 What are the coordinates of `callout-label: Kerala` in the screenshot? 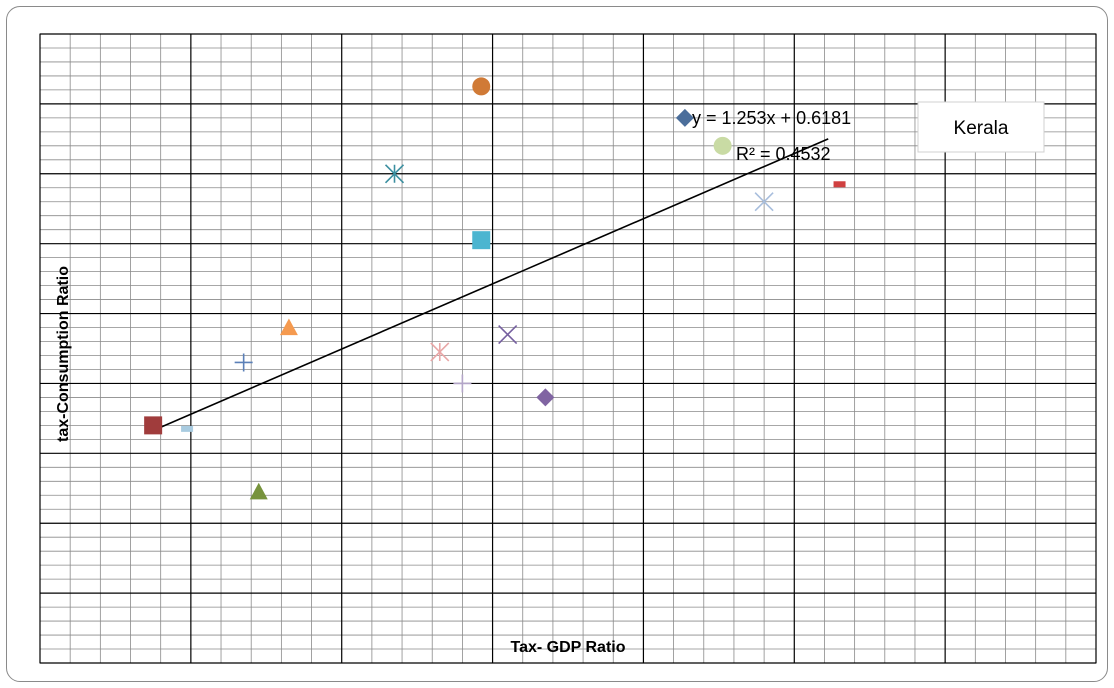 It's located at (981, 128).